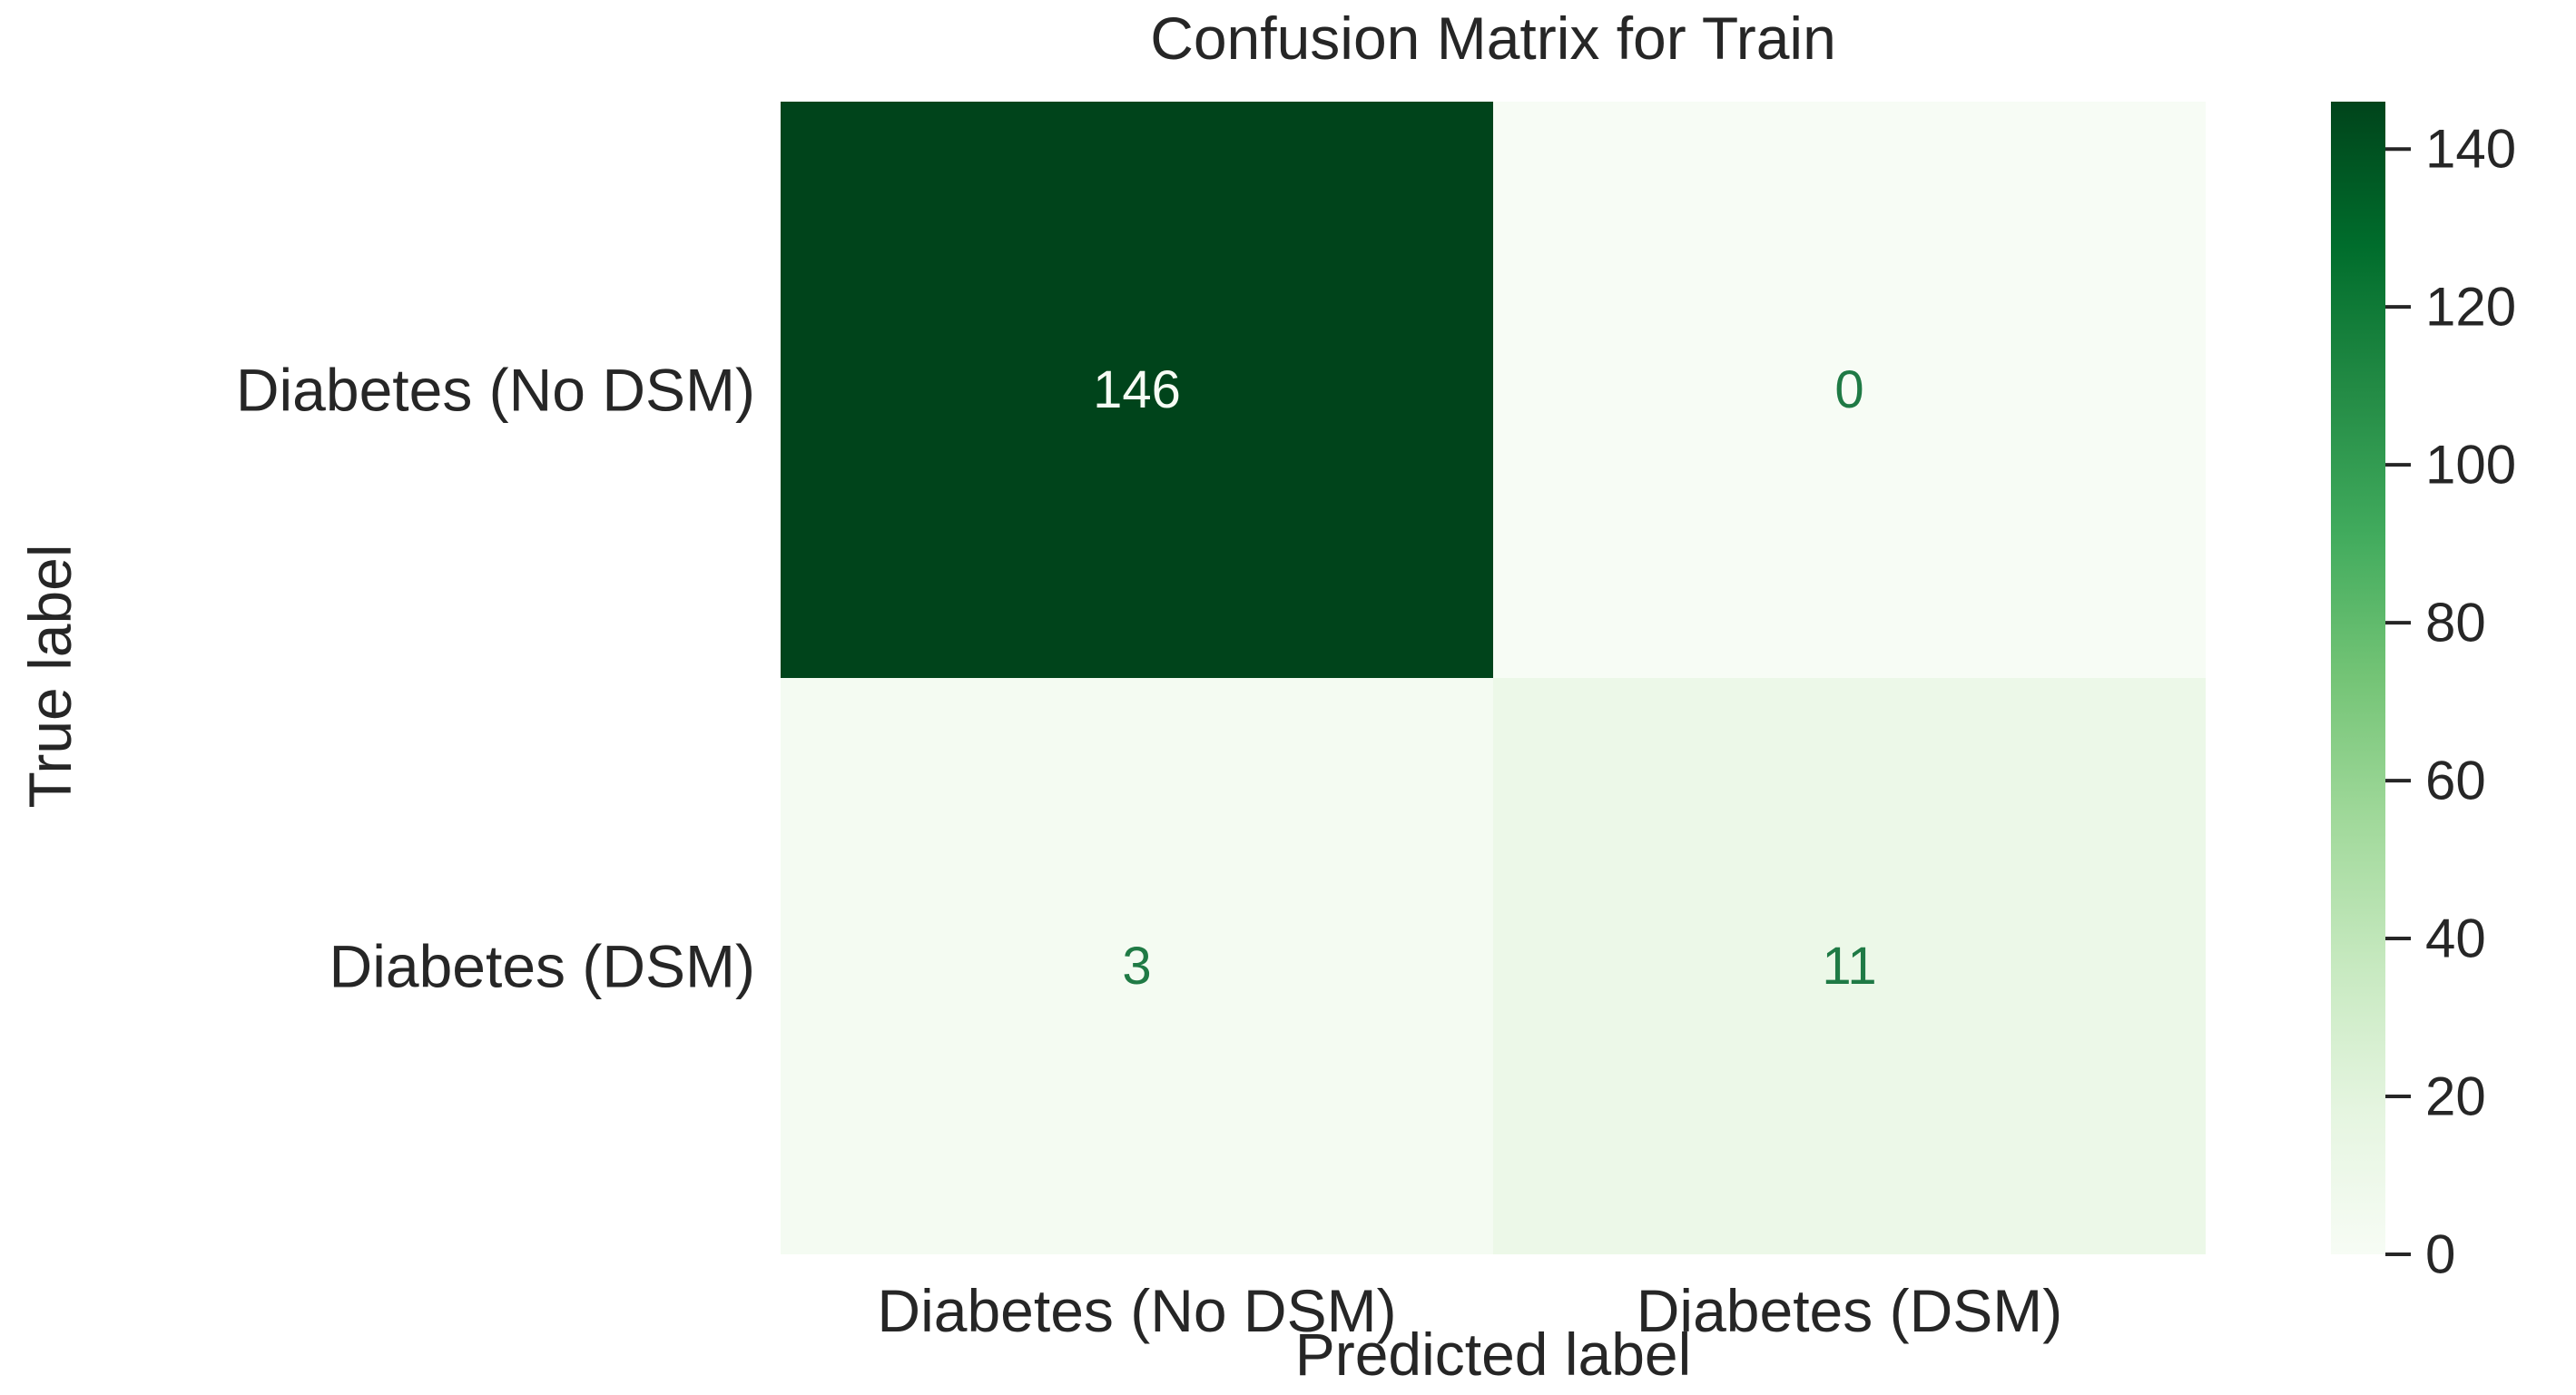 Image resolution: width=2576 pixels, height=1395 pixels. What do you see at coordinates (1136, 1310) in the screenshot?
I see `x-tick-label: Diabetes (No DSM)` at bounding box center [1136, 1310].